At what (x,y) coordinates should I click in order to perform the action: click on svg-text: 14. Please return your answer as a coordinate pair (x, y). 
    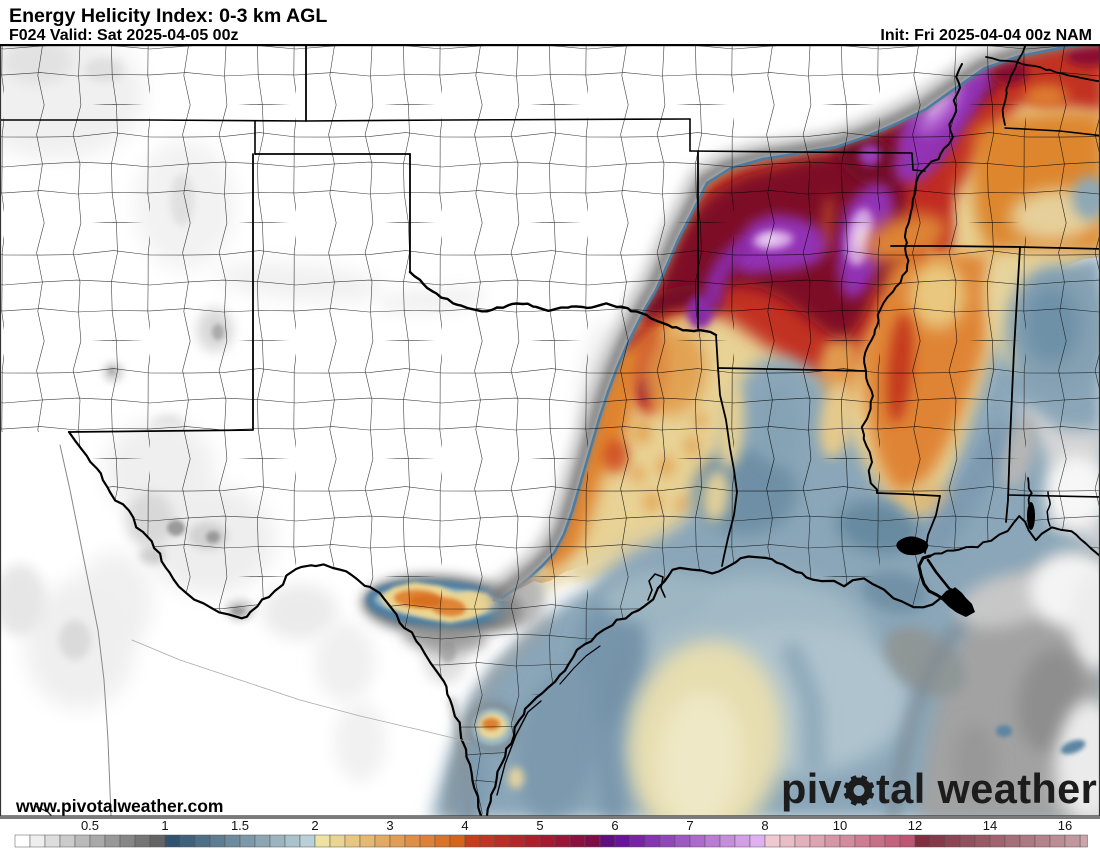
    Looking at the image, I should click on (990, 825).